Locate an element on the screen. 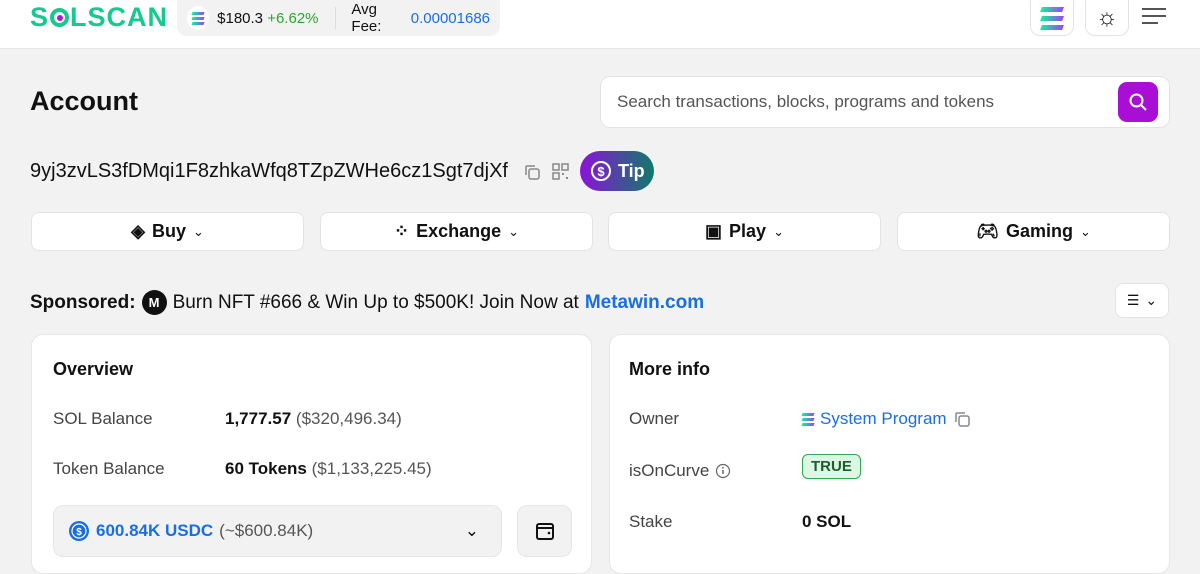 This screenshot has width=1200, height=574. stake-value: 0 SOL is located at coordinates (827, 521).